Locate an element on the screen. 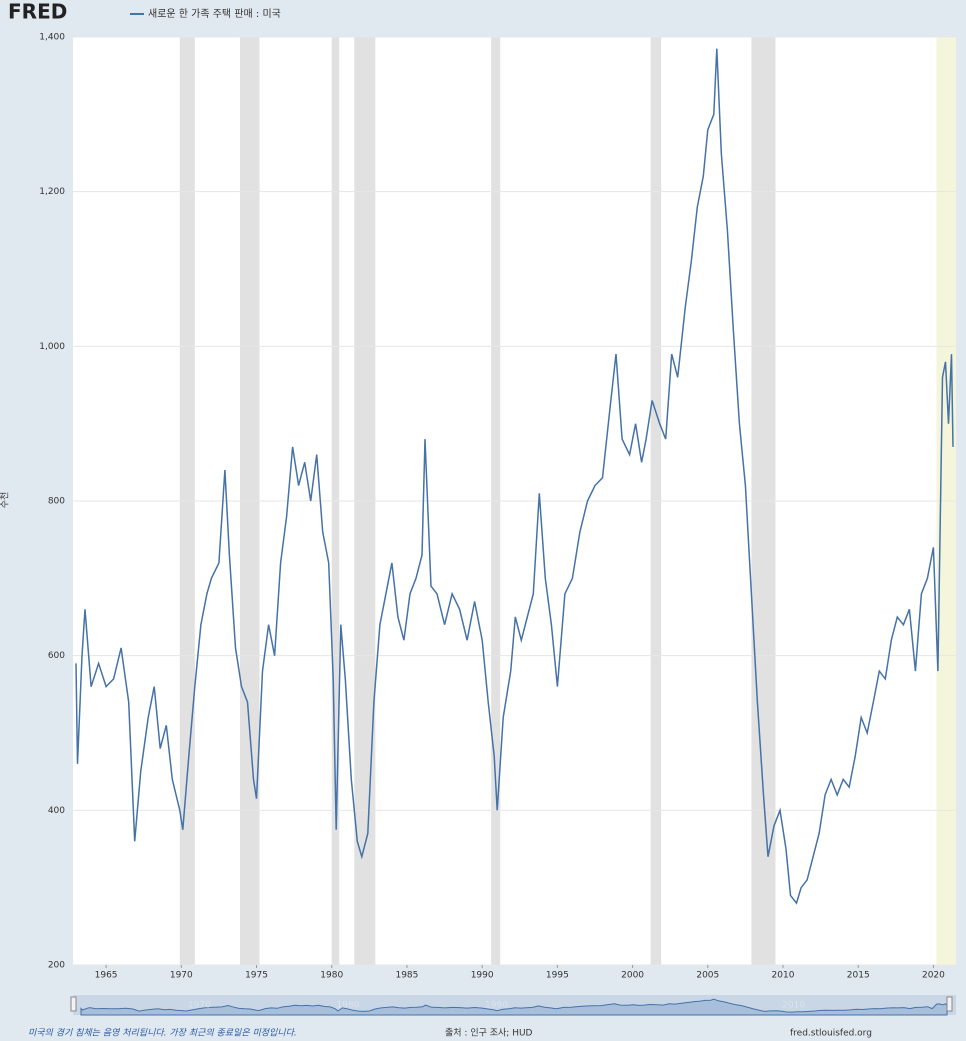 Image resolution: width=966 pixels, height=1041 pixels. x-tick-label: 2010 is located at coordinates (783, 976).